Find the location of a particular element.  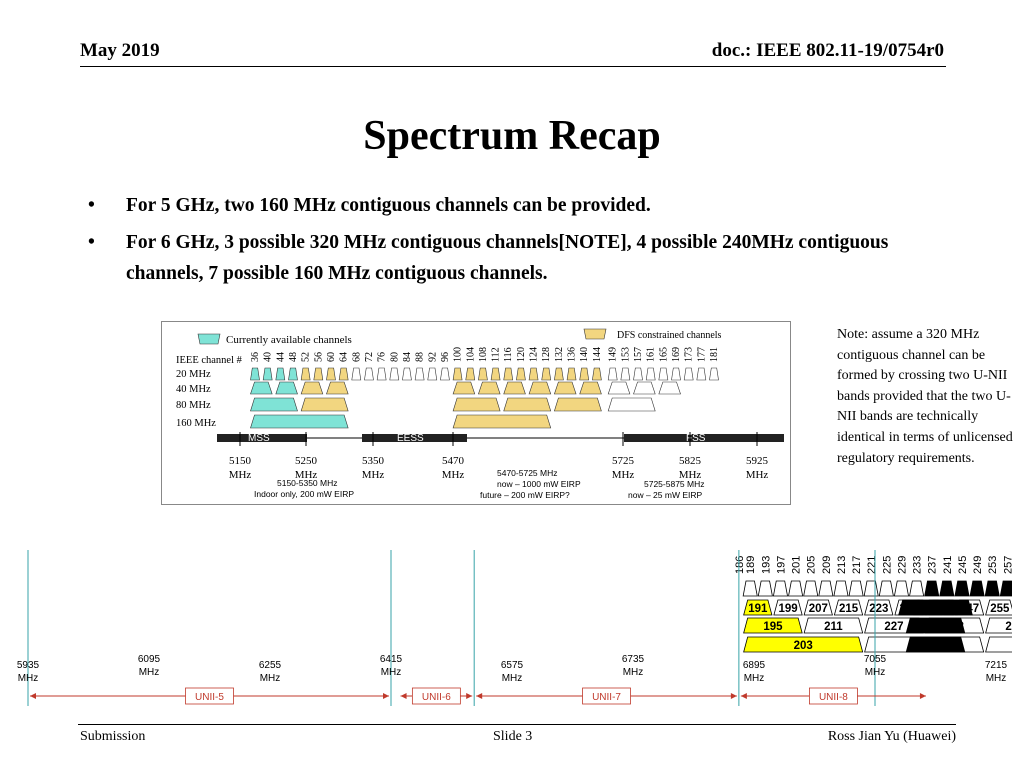

frequency-label: 5150 is located at coordinates (240, 461).